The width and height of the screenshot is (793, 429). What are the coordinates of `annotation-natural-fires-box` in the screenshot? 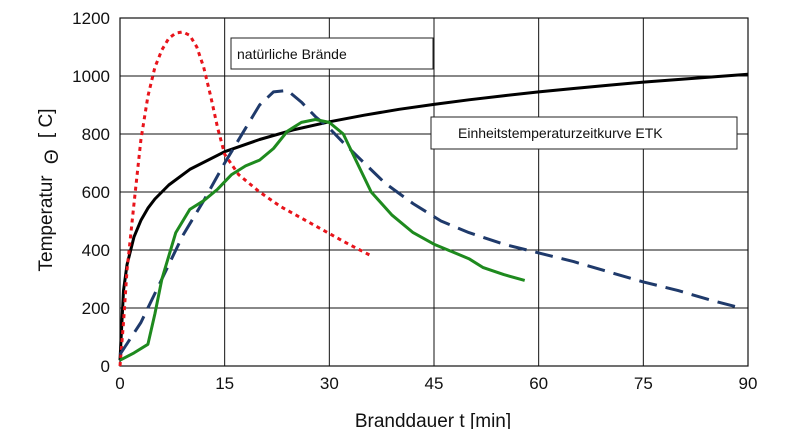 It's located at (332, 53).